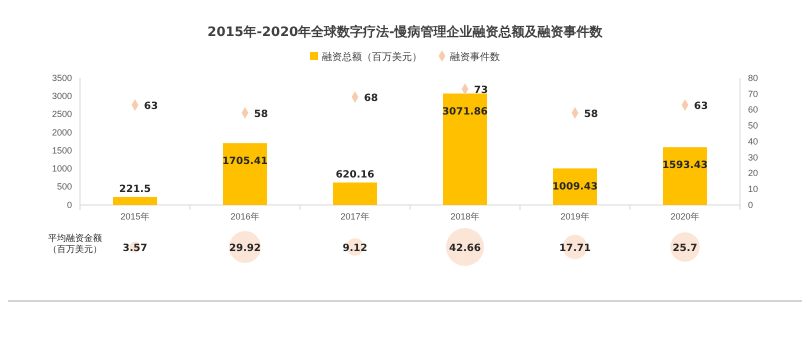 The height and width of the screenshot is (338, 810). I want to click on chart-title: 2015年-2020年全球数字疗法-慢病管理企业融资总额及融资事件数, so click(405, 32).